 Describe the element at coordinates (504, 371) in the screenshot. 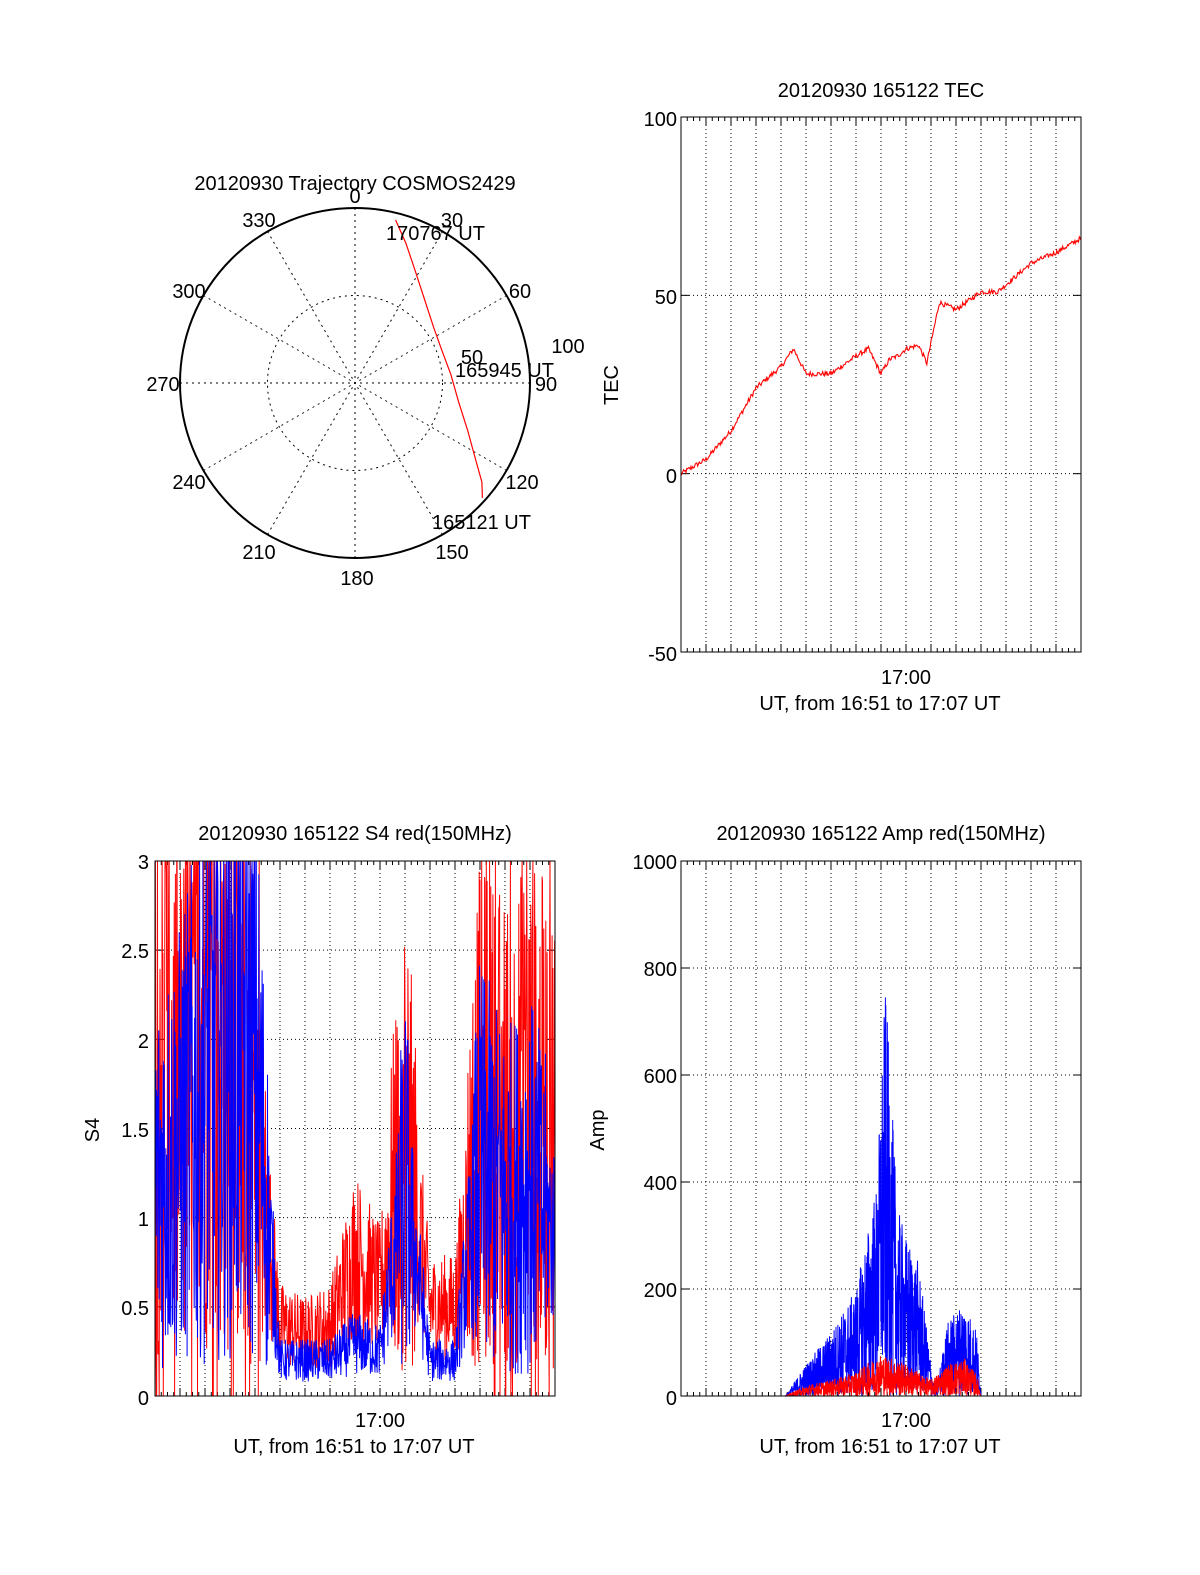

I see `polar-annotation-mid: 165945 UT` at that location.